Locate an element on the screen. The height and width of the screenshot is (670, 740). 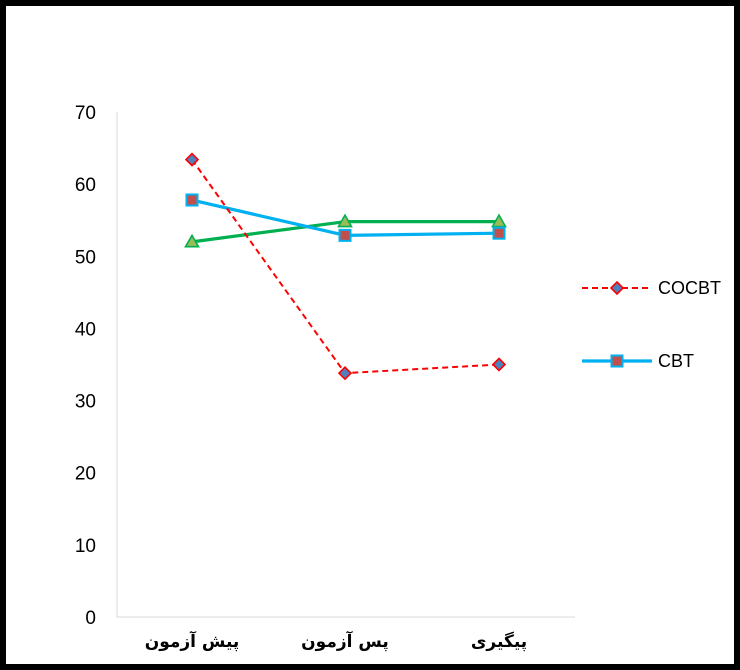
series-line is located at coordinates (345, 267).